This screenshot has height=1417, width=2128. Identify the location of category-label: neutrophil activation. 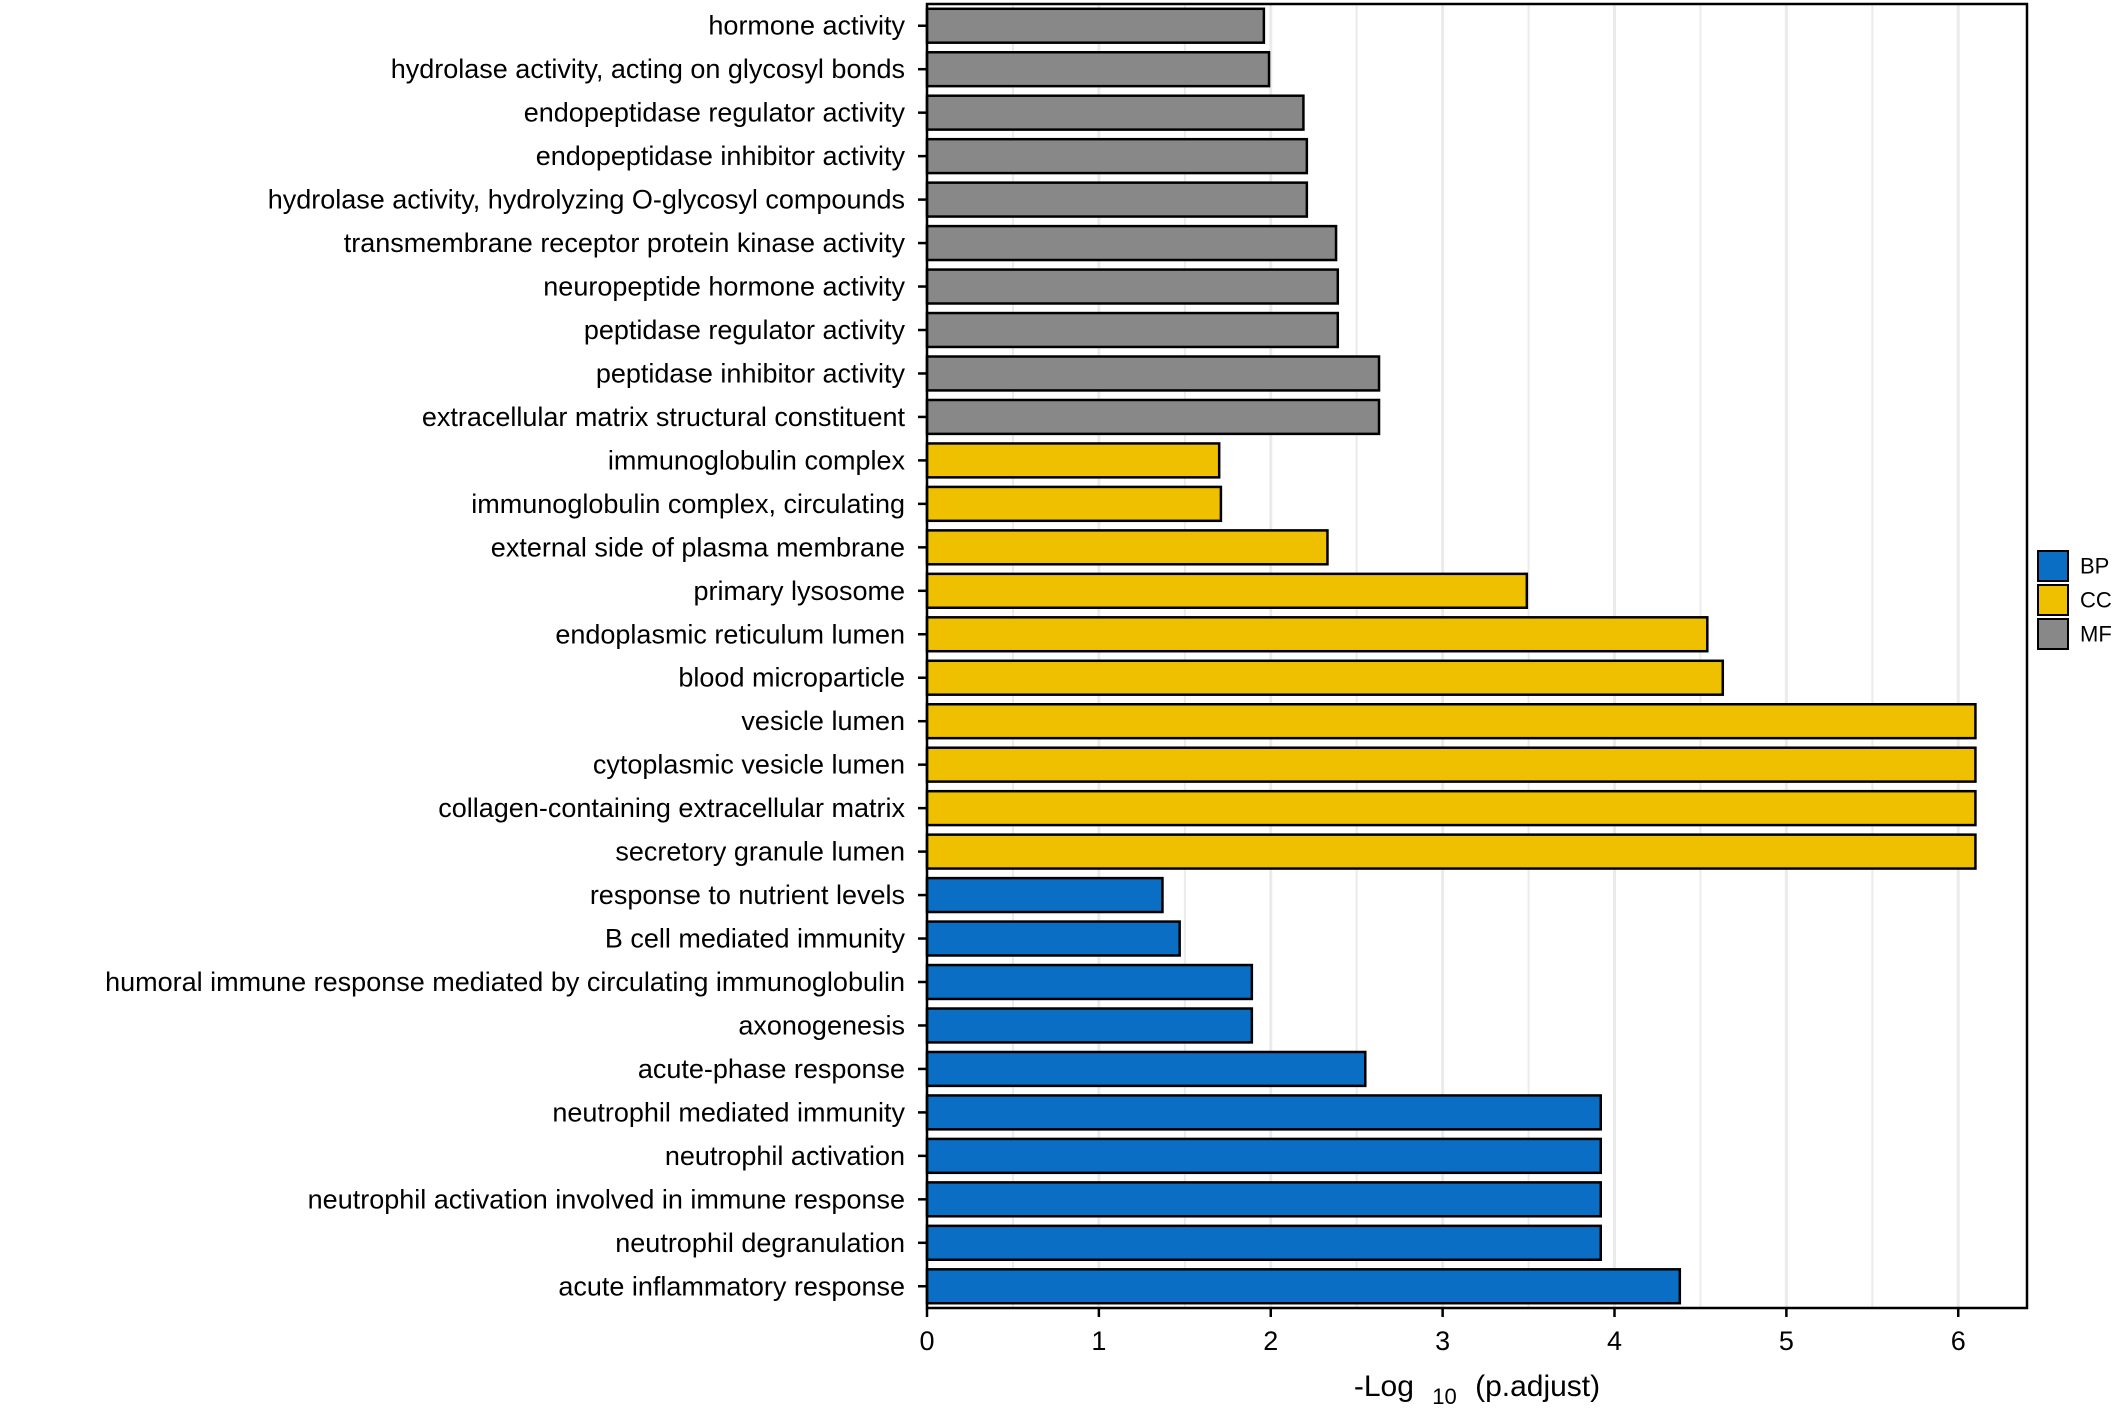
(785, 1156).